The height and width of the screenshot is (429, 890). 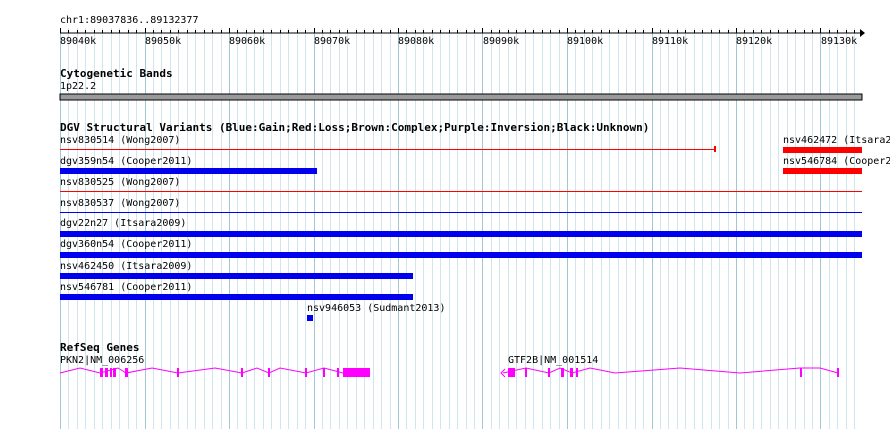 I want to click on ruler-label: 89070k, so click(x=332, y=41).